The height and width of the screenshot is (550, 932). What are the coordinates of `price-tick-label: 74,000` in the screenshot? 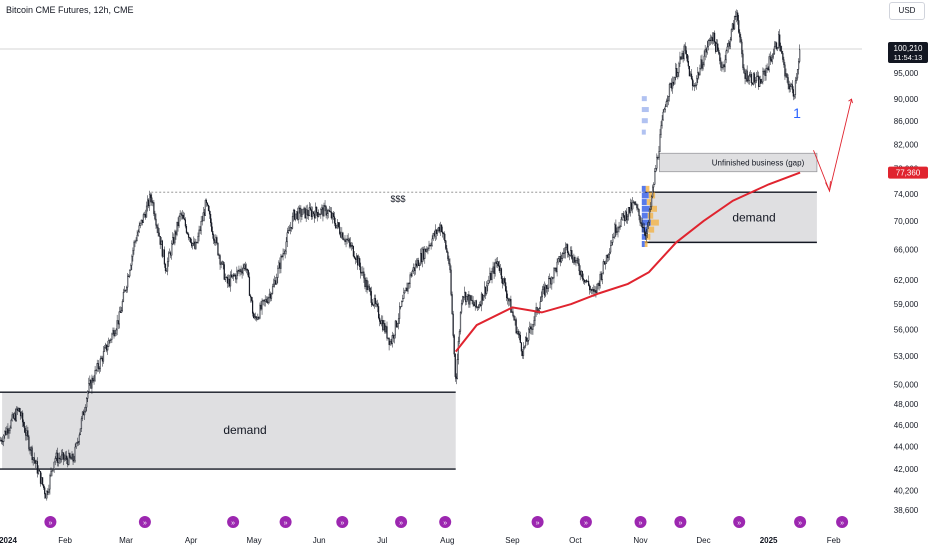 It's located at (906, 194).